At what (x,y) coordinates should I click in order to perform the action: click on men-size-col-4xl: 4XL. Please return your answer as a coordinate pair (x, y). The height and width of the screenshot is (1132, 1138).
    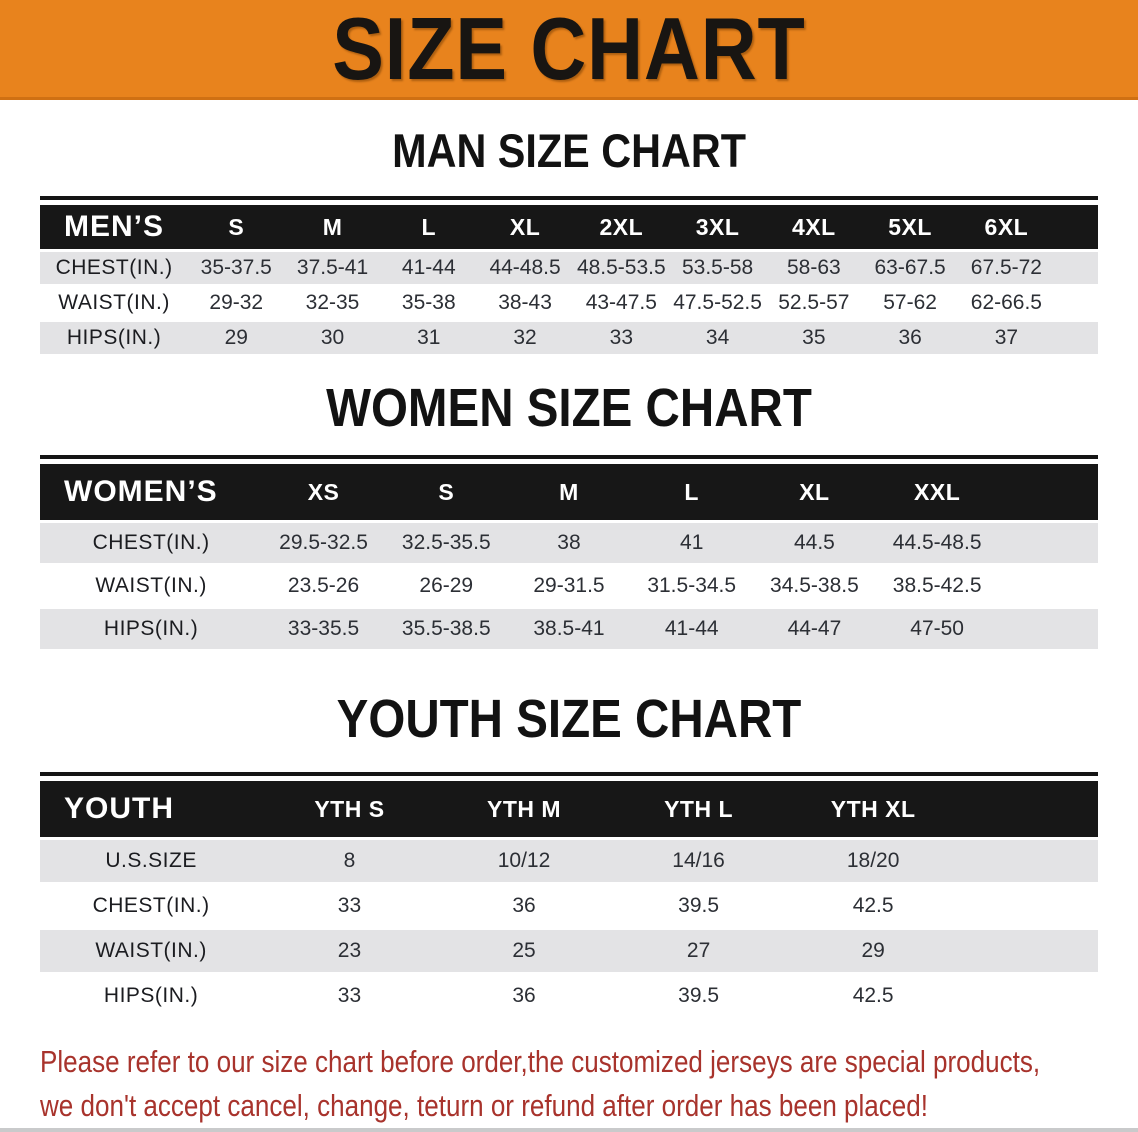
    Looking at the image, I should click on (813, 227).